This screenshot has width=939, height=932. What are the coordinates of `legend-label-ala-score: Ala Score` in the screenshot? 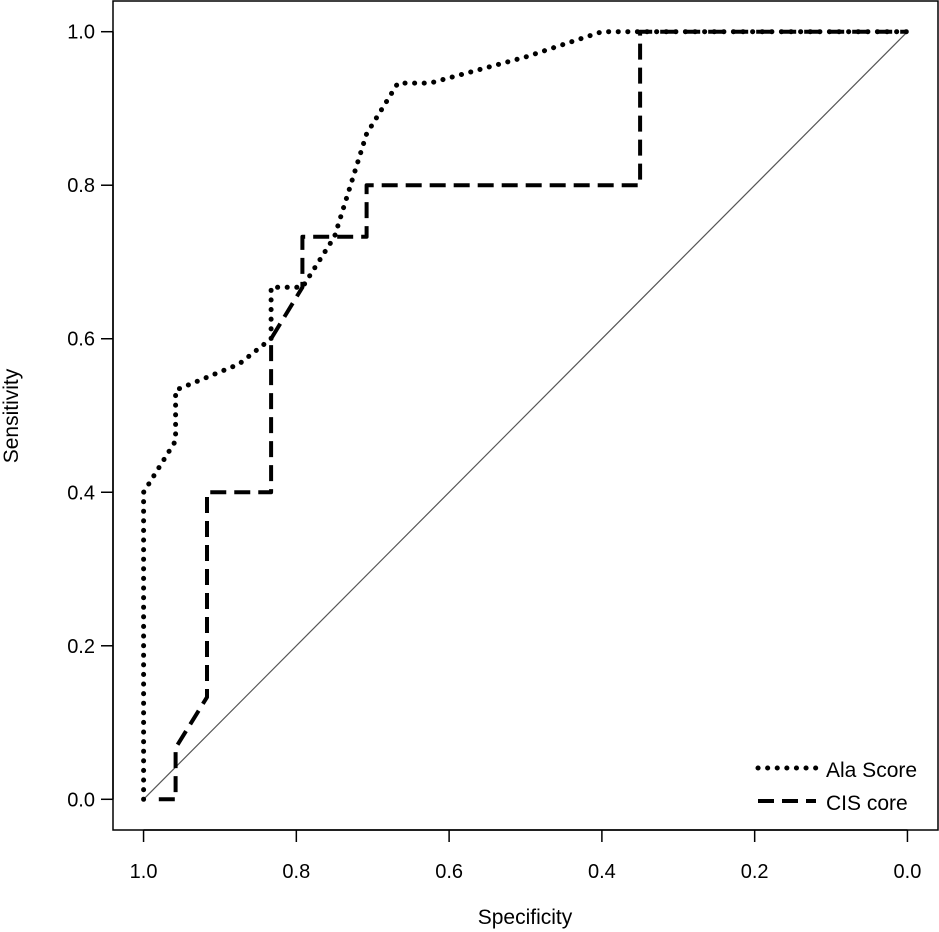 It's located at (871, 770).